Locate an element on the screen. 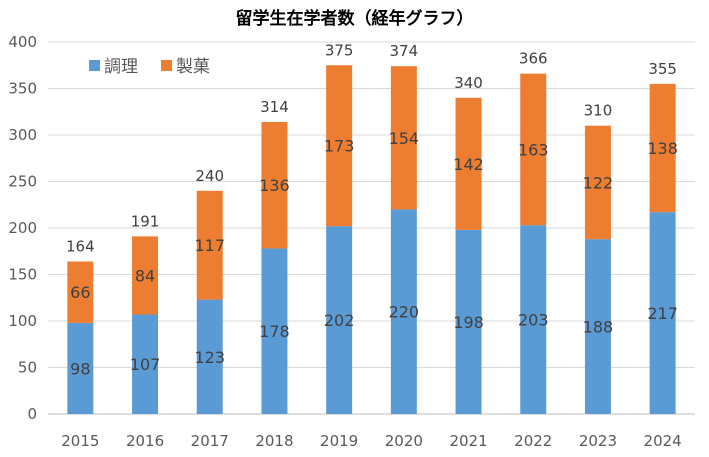 The height and width of the screenshot is (457, 709). data-label-seika: 117 is located at coordinates (209, 245).